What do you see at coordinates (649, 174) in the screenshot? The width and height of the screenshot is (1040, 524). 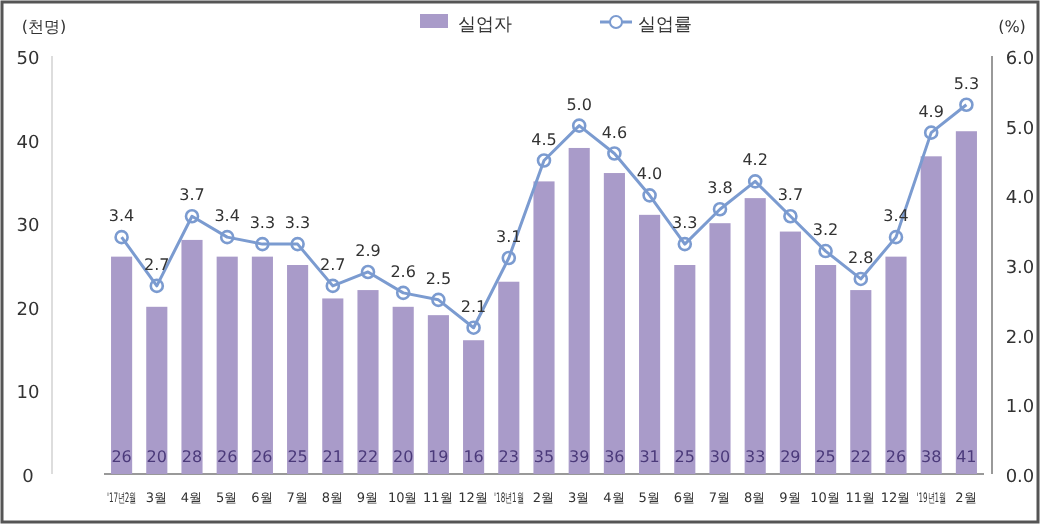 I see `data-label: 4.0` at bounding box center [649, 174].